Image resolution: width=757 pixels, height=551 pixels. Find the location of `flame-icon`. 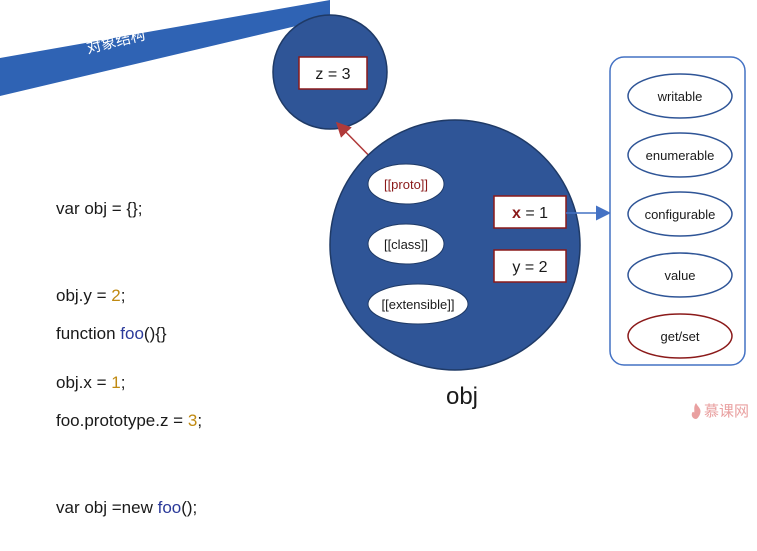

flame-icon is located at coordinates (696, 410).